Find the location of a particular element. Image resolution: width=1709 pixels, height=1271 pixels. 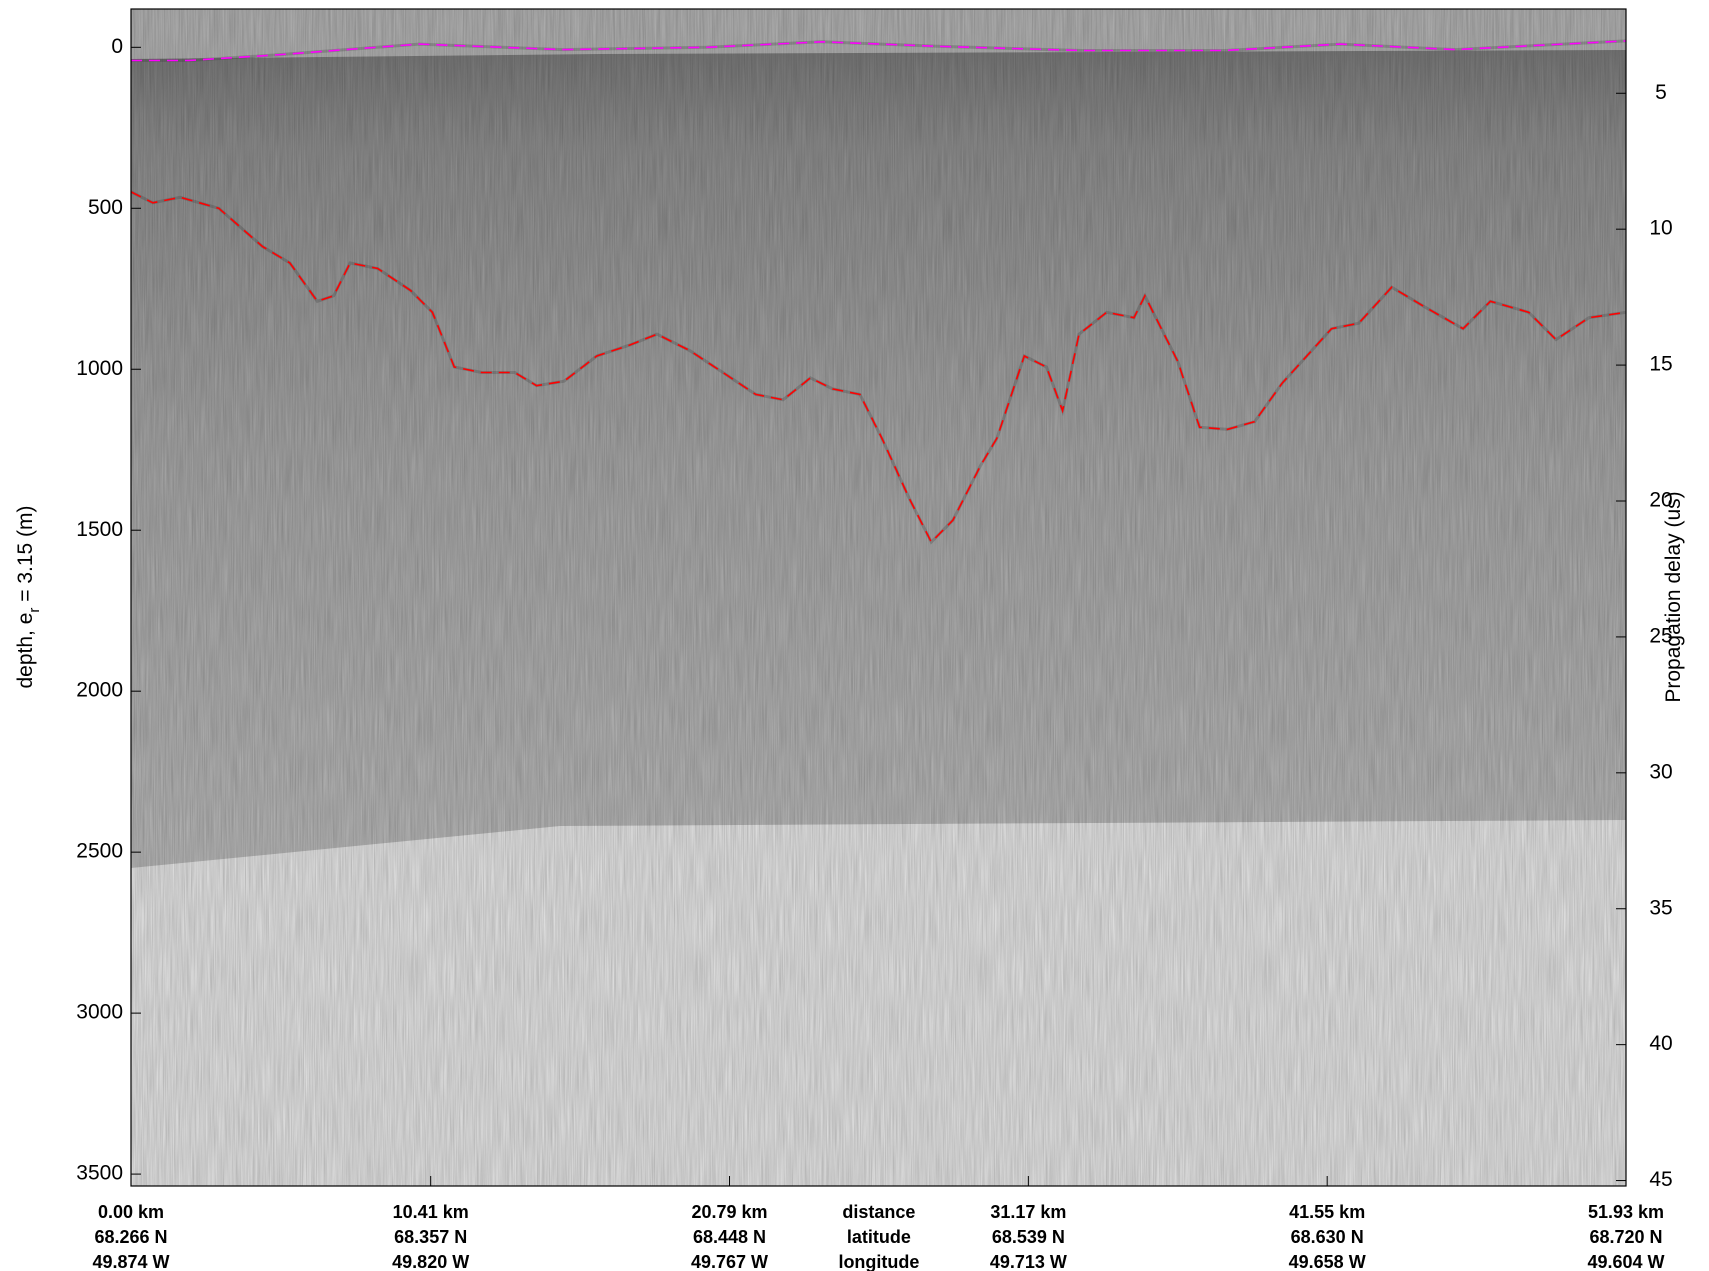

y2-tick-label: 25 is located at coordinates (1660, 635).